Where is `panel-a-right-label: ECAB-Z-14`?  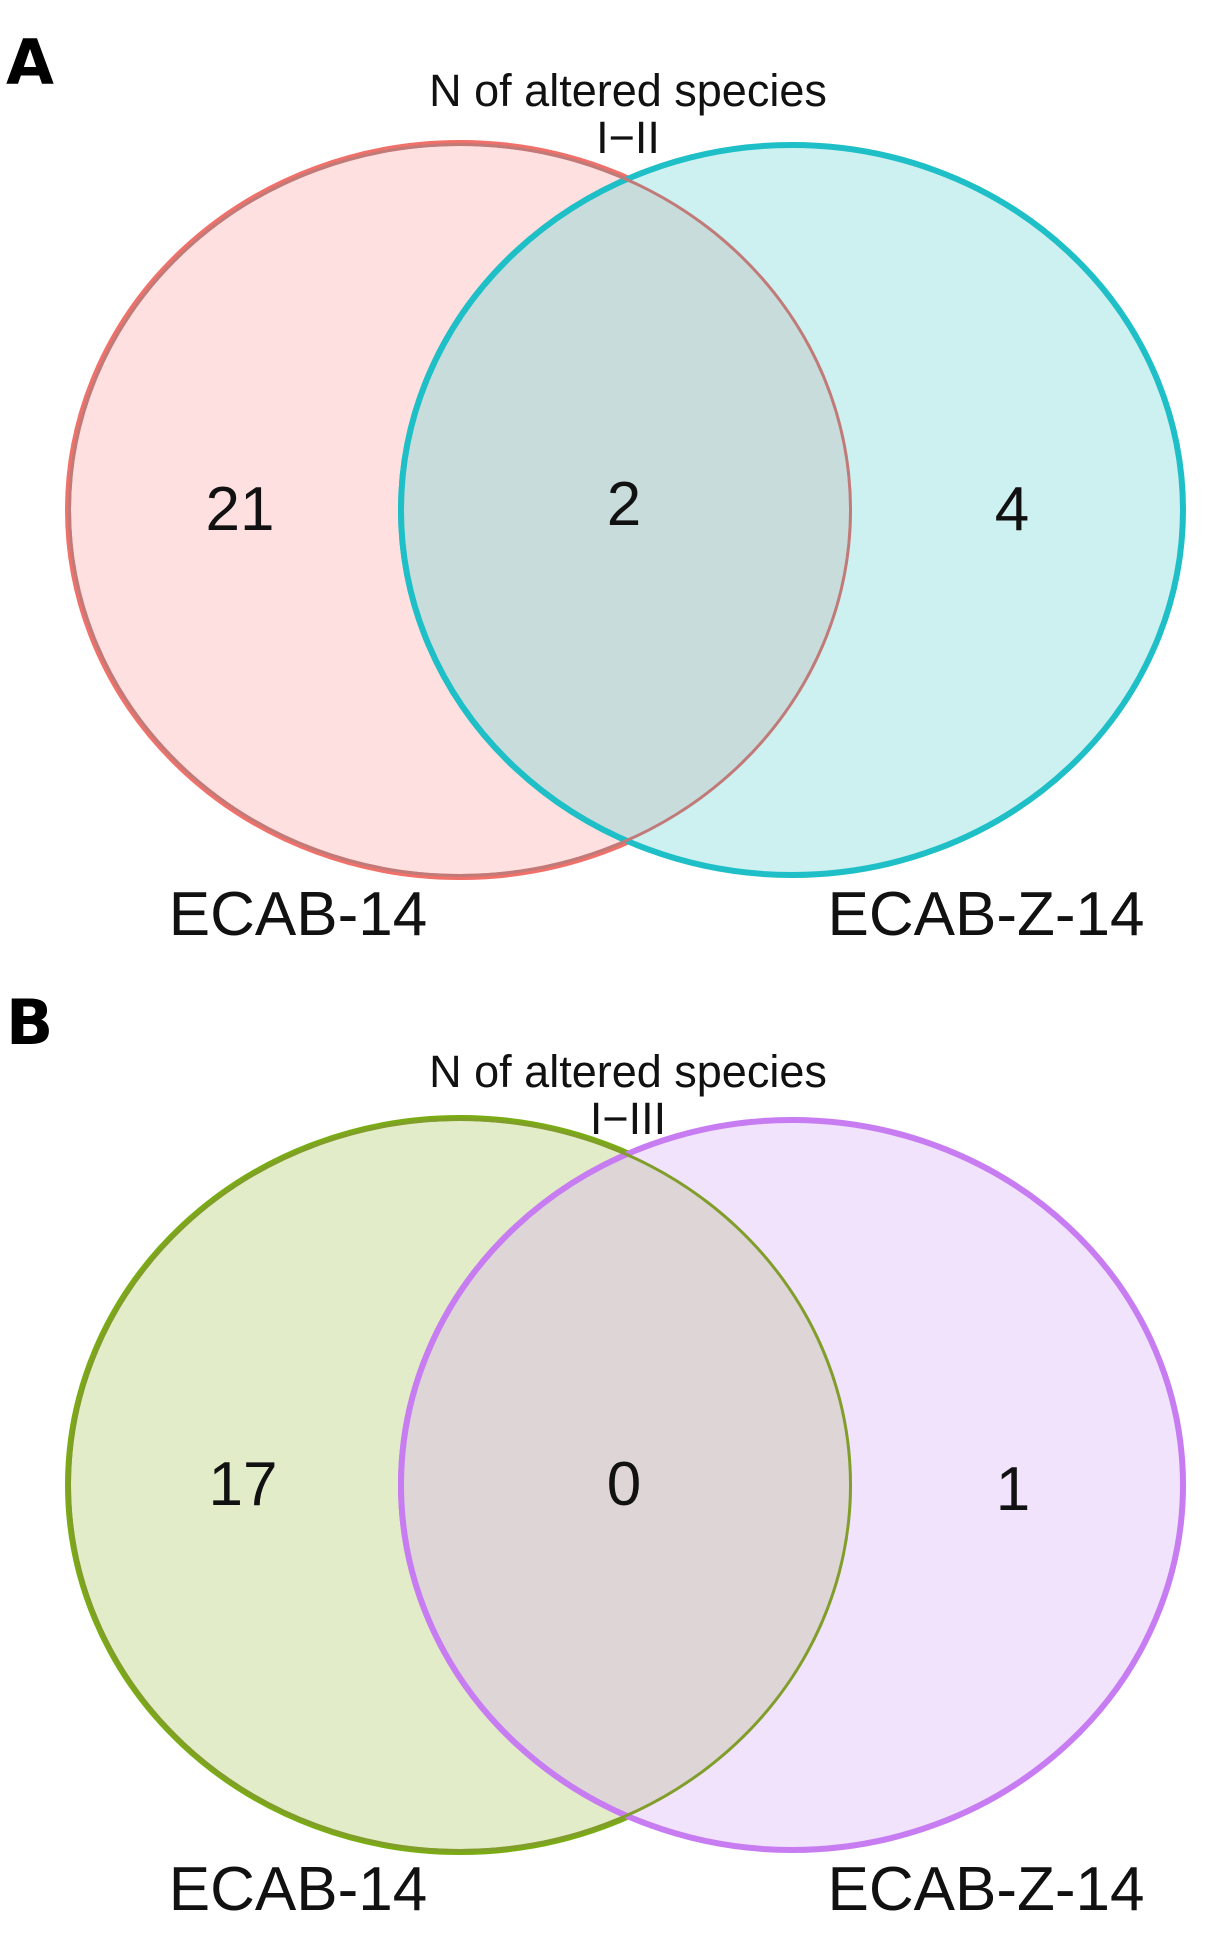 panel-a-right-label: ECAB-Z-14 is located at coordinates (986, 914).